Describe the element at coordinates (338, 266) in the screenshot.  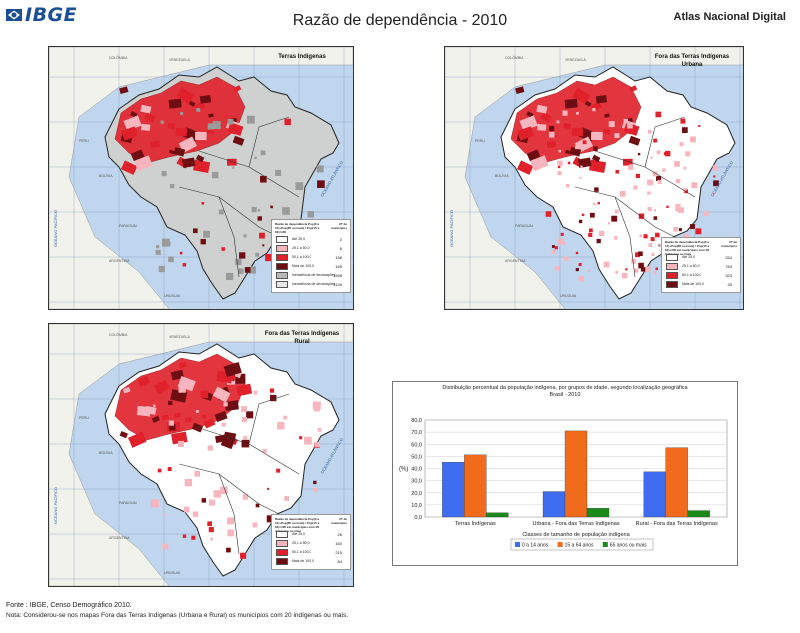
I see `legend-count: 165` at that location.